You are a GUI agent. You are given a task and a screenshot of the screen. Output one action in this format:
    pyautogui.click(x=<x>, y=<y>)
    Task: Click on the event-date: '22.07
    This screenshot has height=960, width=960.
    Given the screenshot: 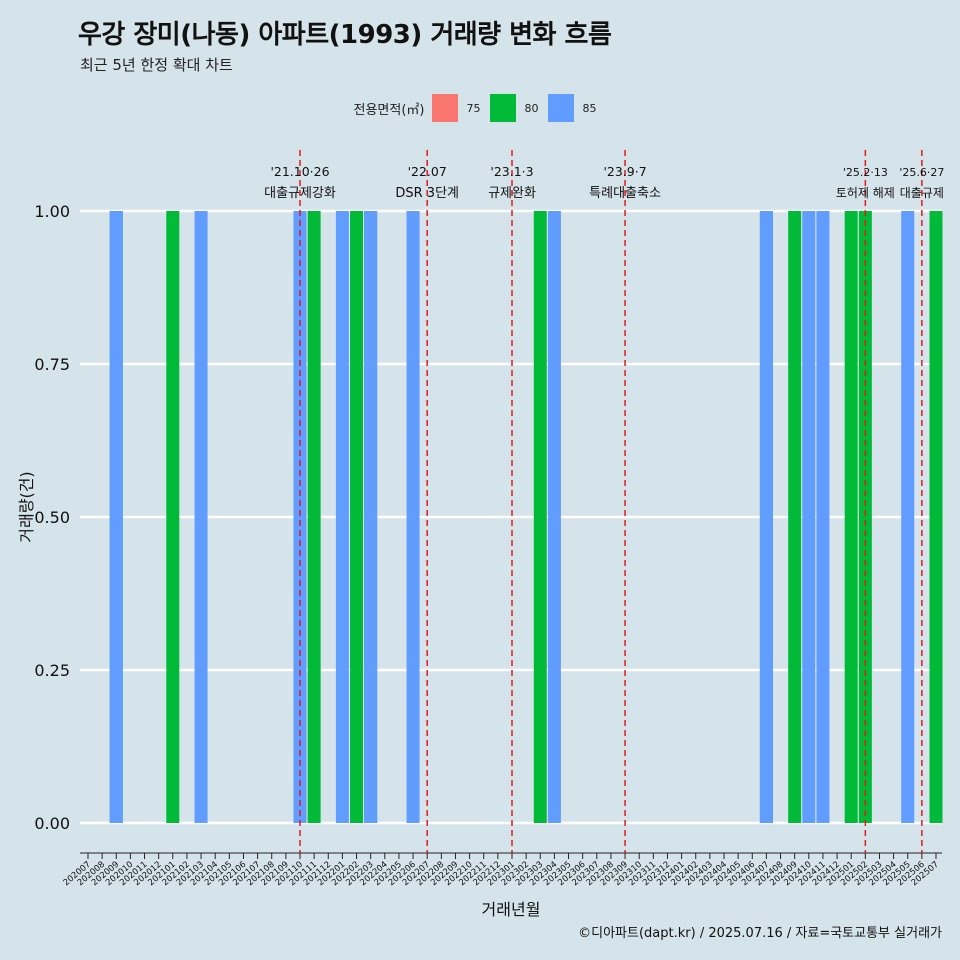 What is the action you would take?
    pyautogui.click(x=427, y=171)
    